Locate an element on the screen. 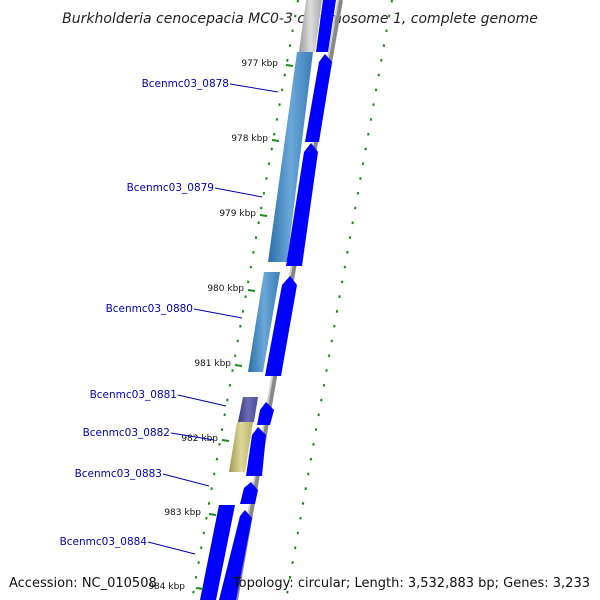 The width and height of the screenshot is (600, 600). gene-label-group: Bcenmc03_0882 is located at coordinates (149, 434).